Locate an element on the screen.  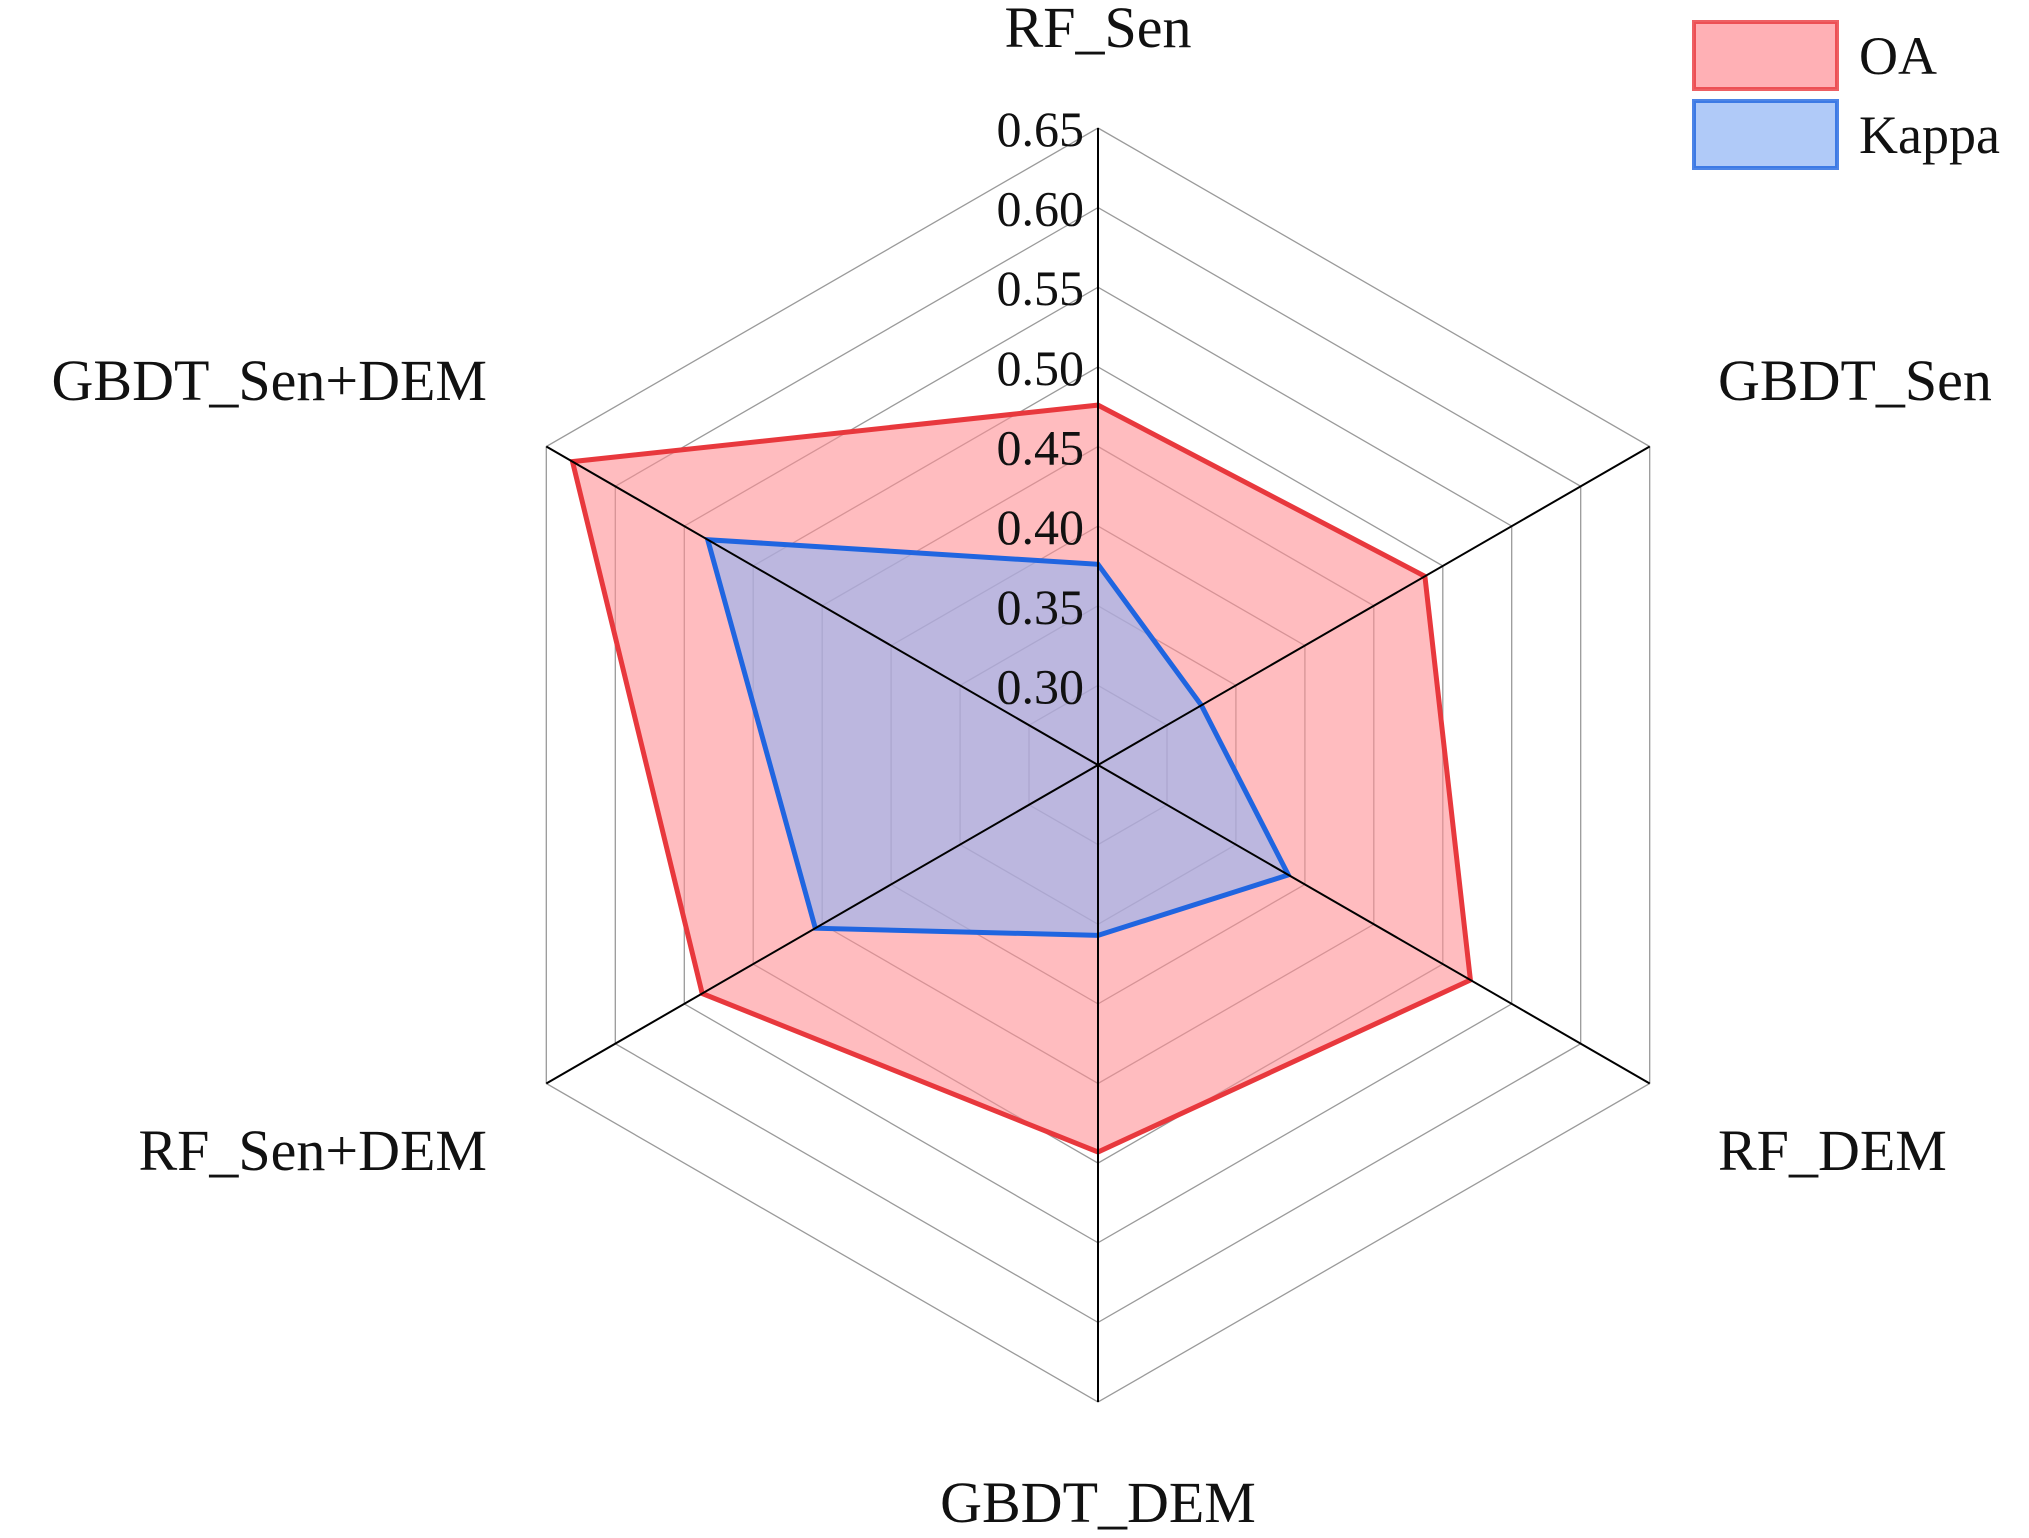
tick-label-5: 0.55 is located at coordinates (1041, 288).